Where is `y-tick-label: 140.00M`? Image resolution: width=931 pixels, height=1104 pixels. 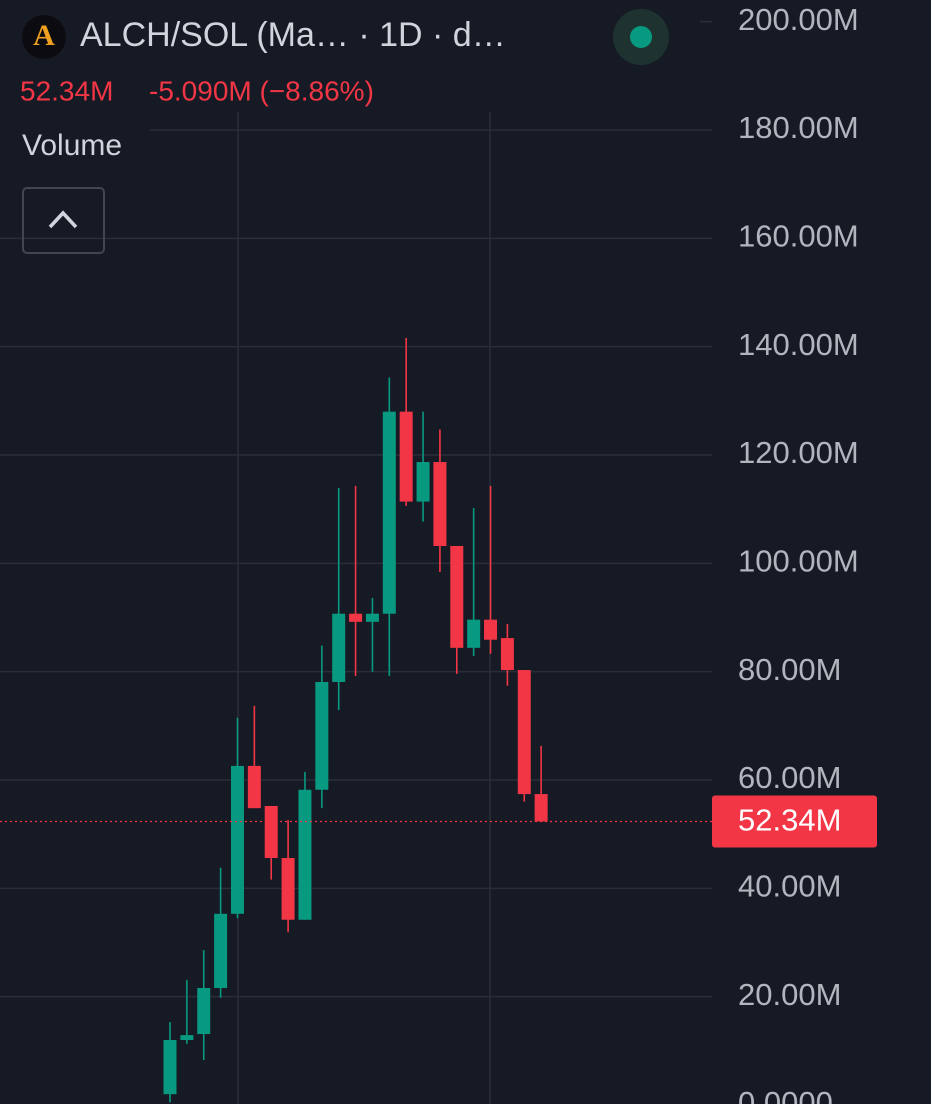
y-tick-label: 140.00M is located at coordinates (798, 344).